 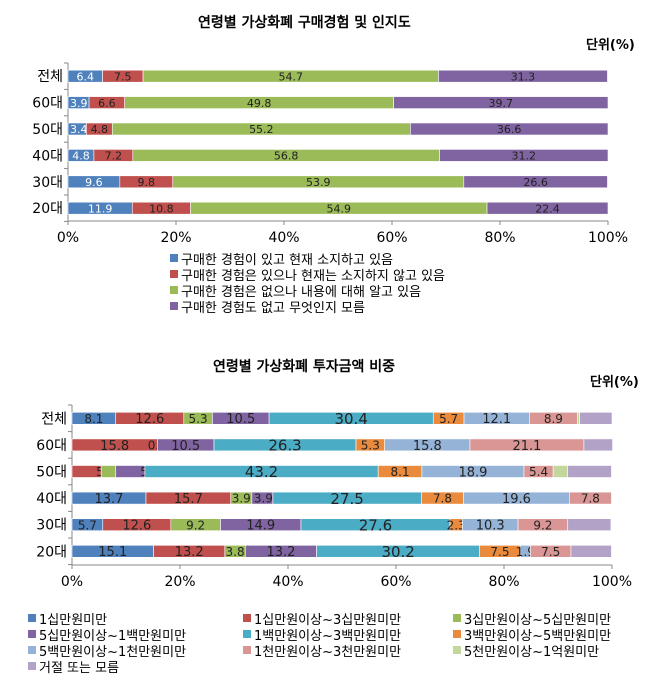 What do you see at coordinates (448, 419) in the screenshot?
I see `data-label: 5.7` at bounding box center [448, 419].